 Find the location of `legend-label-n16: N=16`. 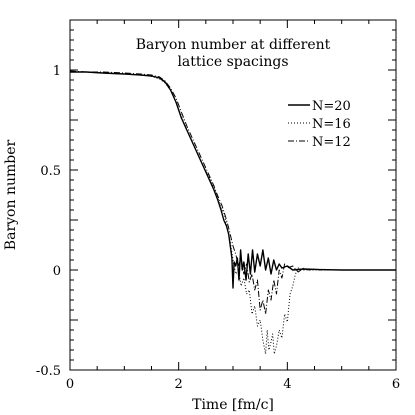

legend-label-n16: N=16 is located at coordinates (331, 124).